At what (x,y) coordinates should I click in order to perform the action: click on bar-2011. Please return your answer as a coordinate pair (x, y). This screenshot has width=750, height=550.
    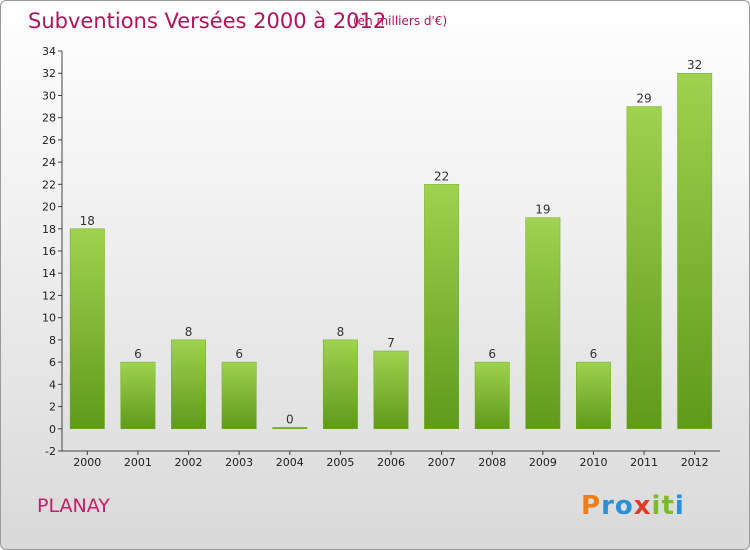
    Looking at the image, I should click on (644, 268).